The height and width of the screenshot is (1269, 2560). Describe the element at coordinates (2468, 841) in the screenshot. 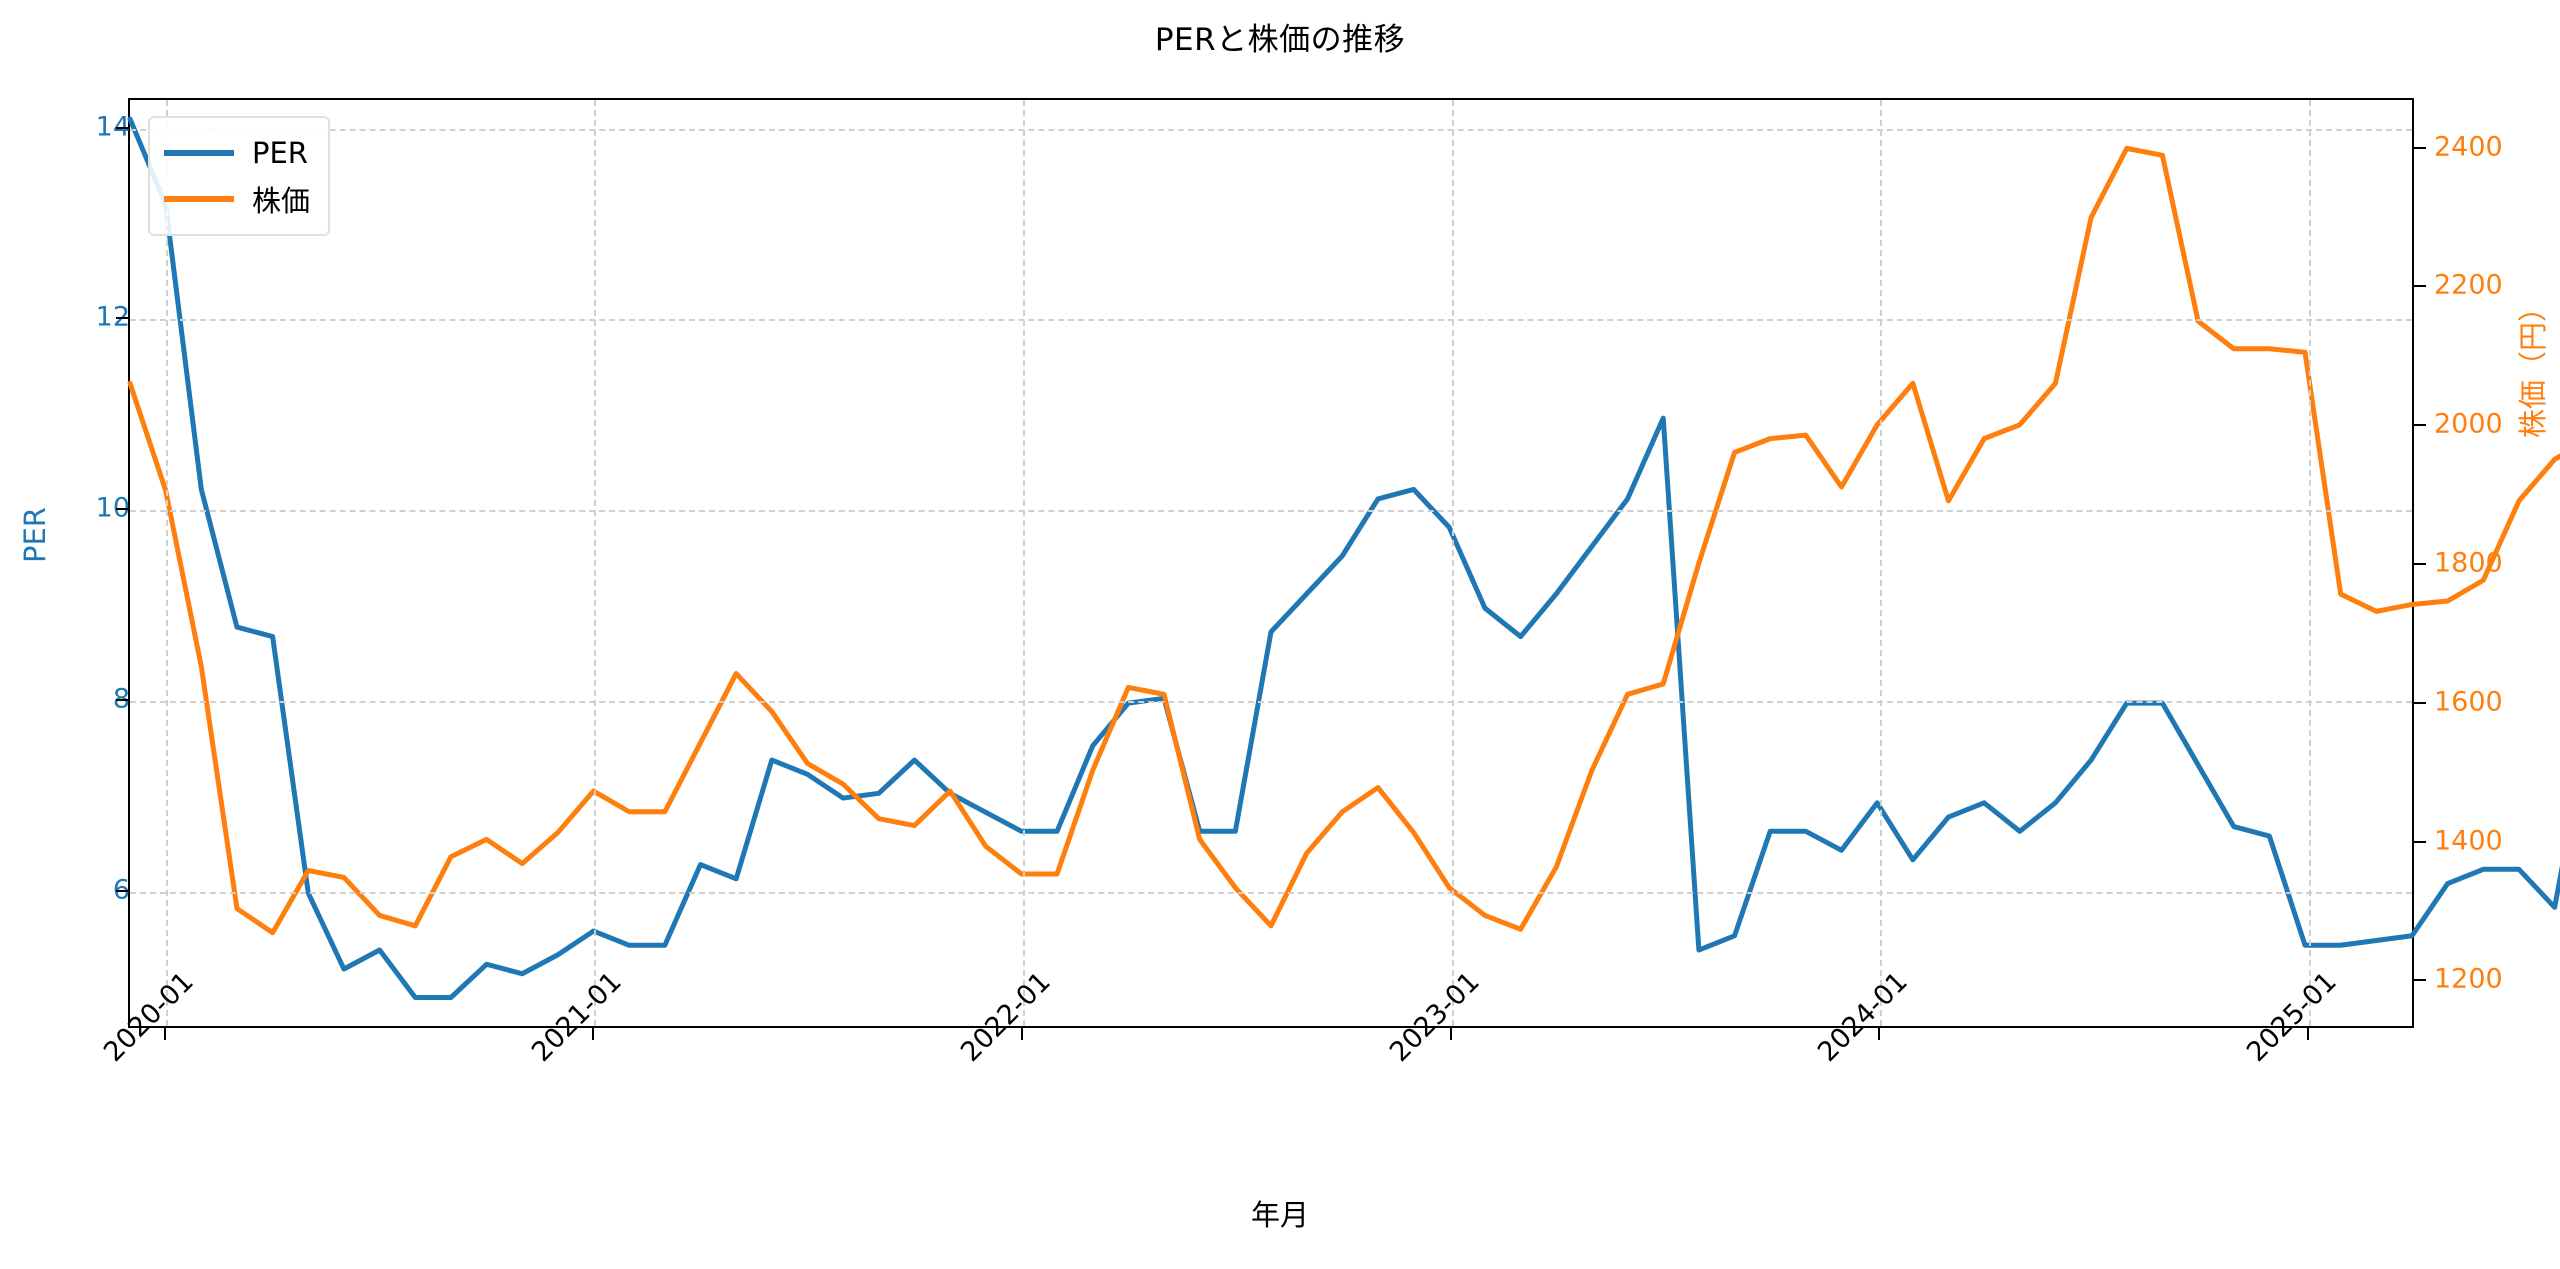

I see `y-axis-right-tick-label: 1400` at that location.